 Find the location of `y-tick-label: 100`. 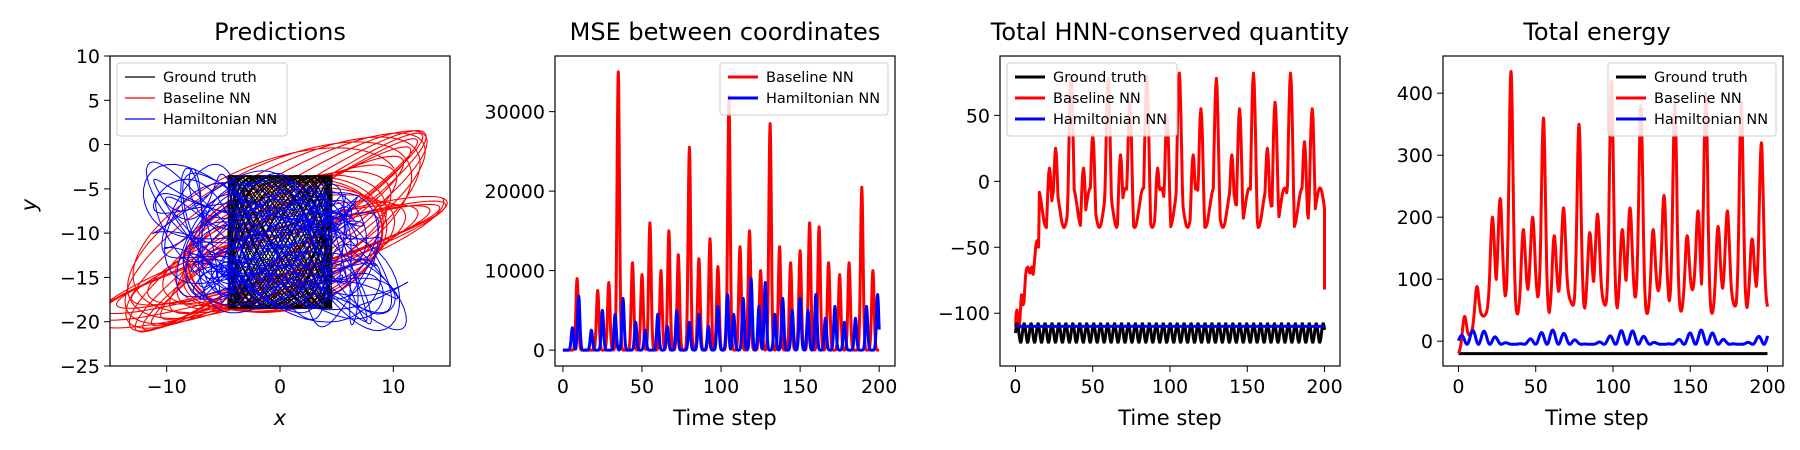

y-tick-label: 100 is located at coordinates (1415, 280).